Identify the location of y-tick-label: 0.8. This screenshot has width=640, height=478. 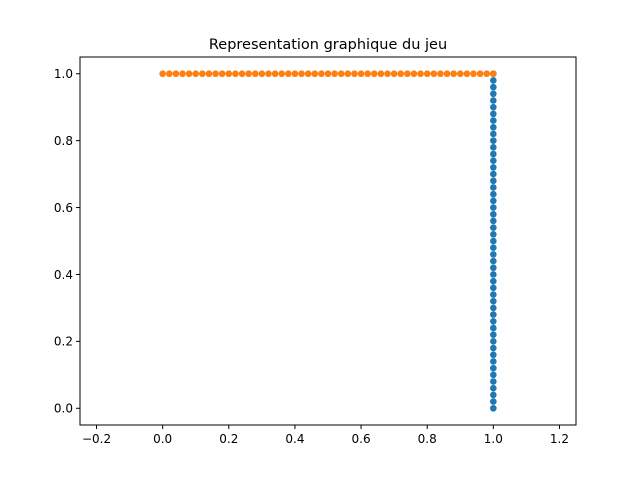
(63, 141).